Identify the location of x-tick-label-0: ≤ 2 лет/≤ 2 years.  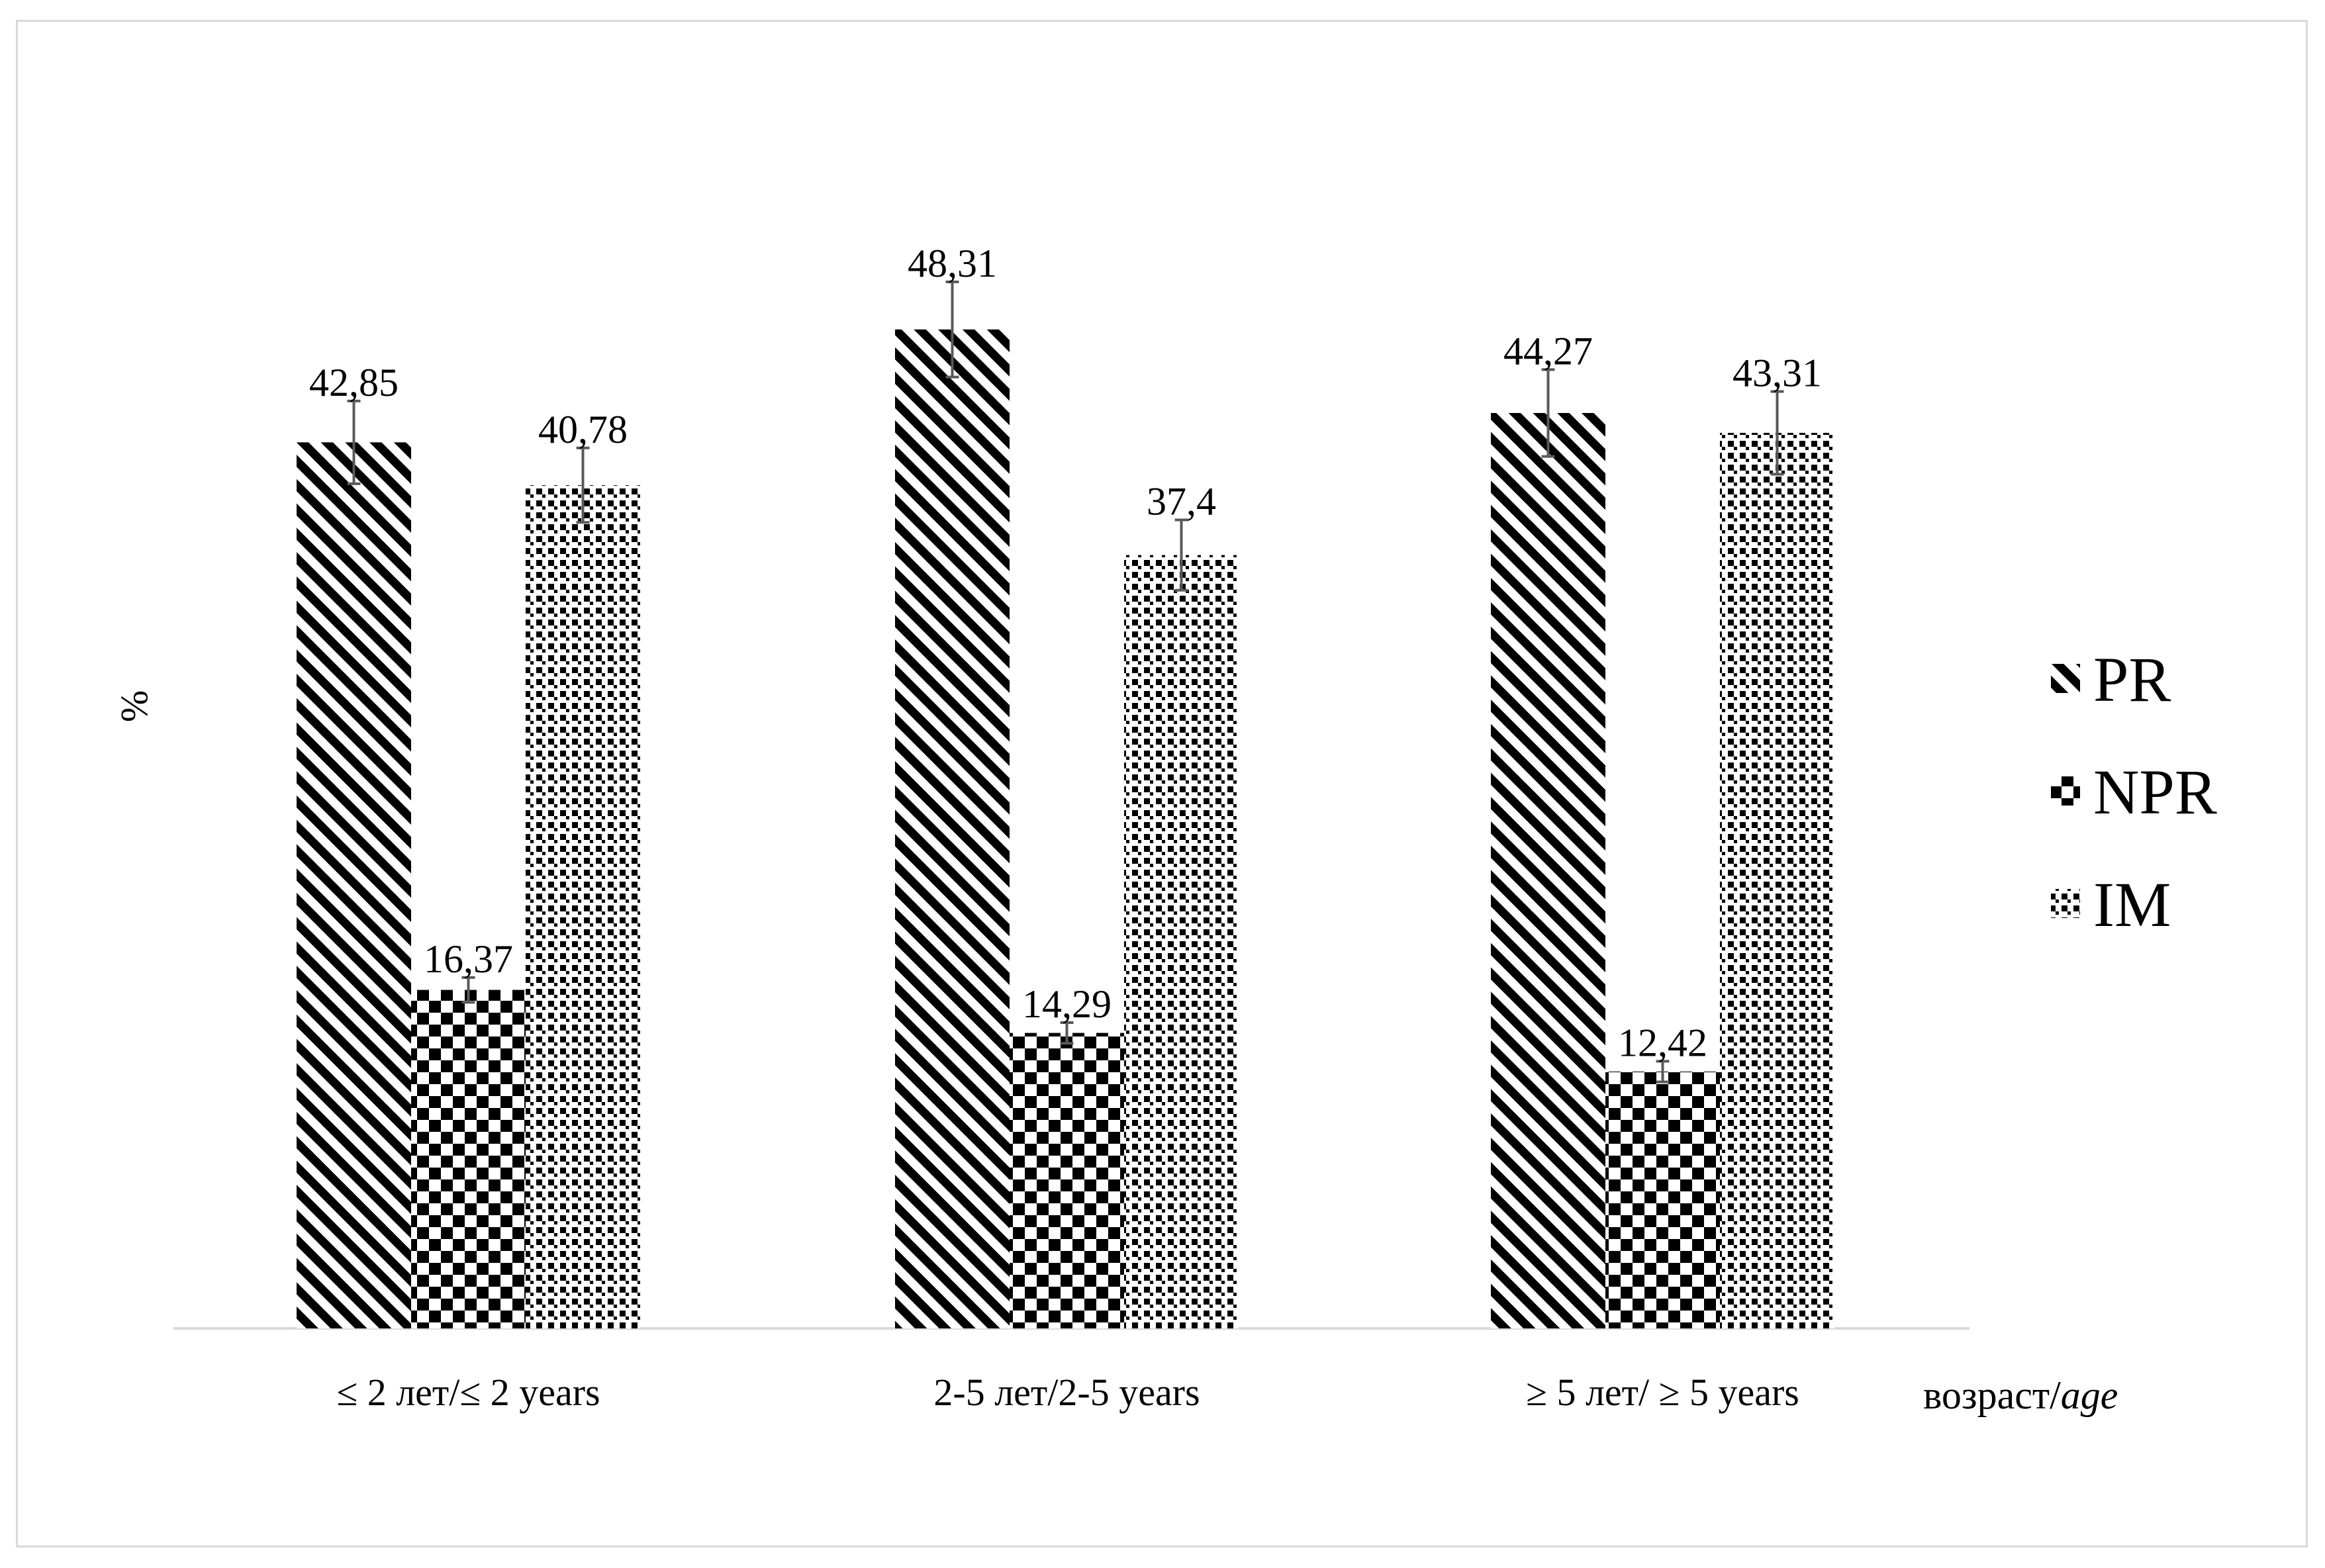
(468, 1392).